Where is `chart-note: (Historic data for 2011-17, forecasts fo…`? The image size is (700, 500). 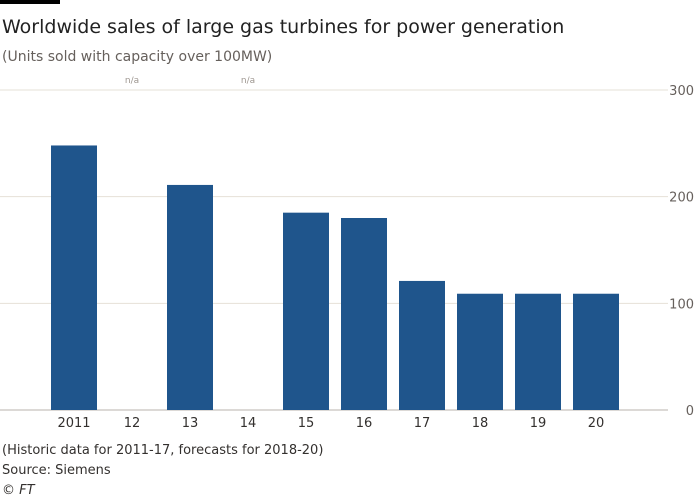 chart-note: (Historic data for 2011-17, forecasts fo… is located at coordinates (163, 450).